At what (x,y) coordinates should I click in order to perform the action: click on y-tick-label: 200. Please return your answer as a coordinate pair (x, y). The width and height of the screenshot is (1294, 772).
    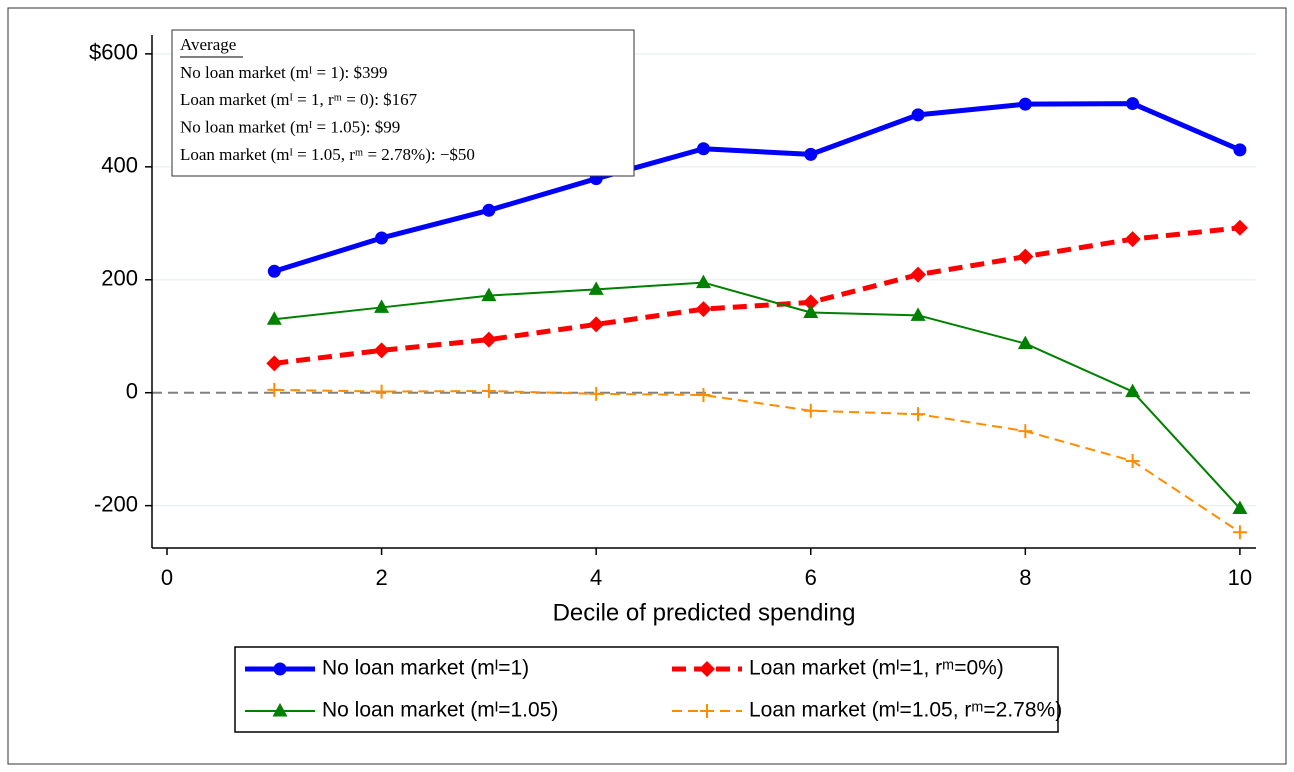
    Looking at the image, I should click on (119, 278).